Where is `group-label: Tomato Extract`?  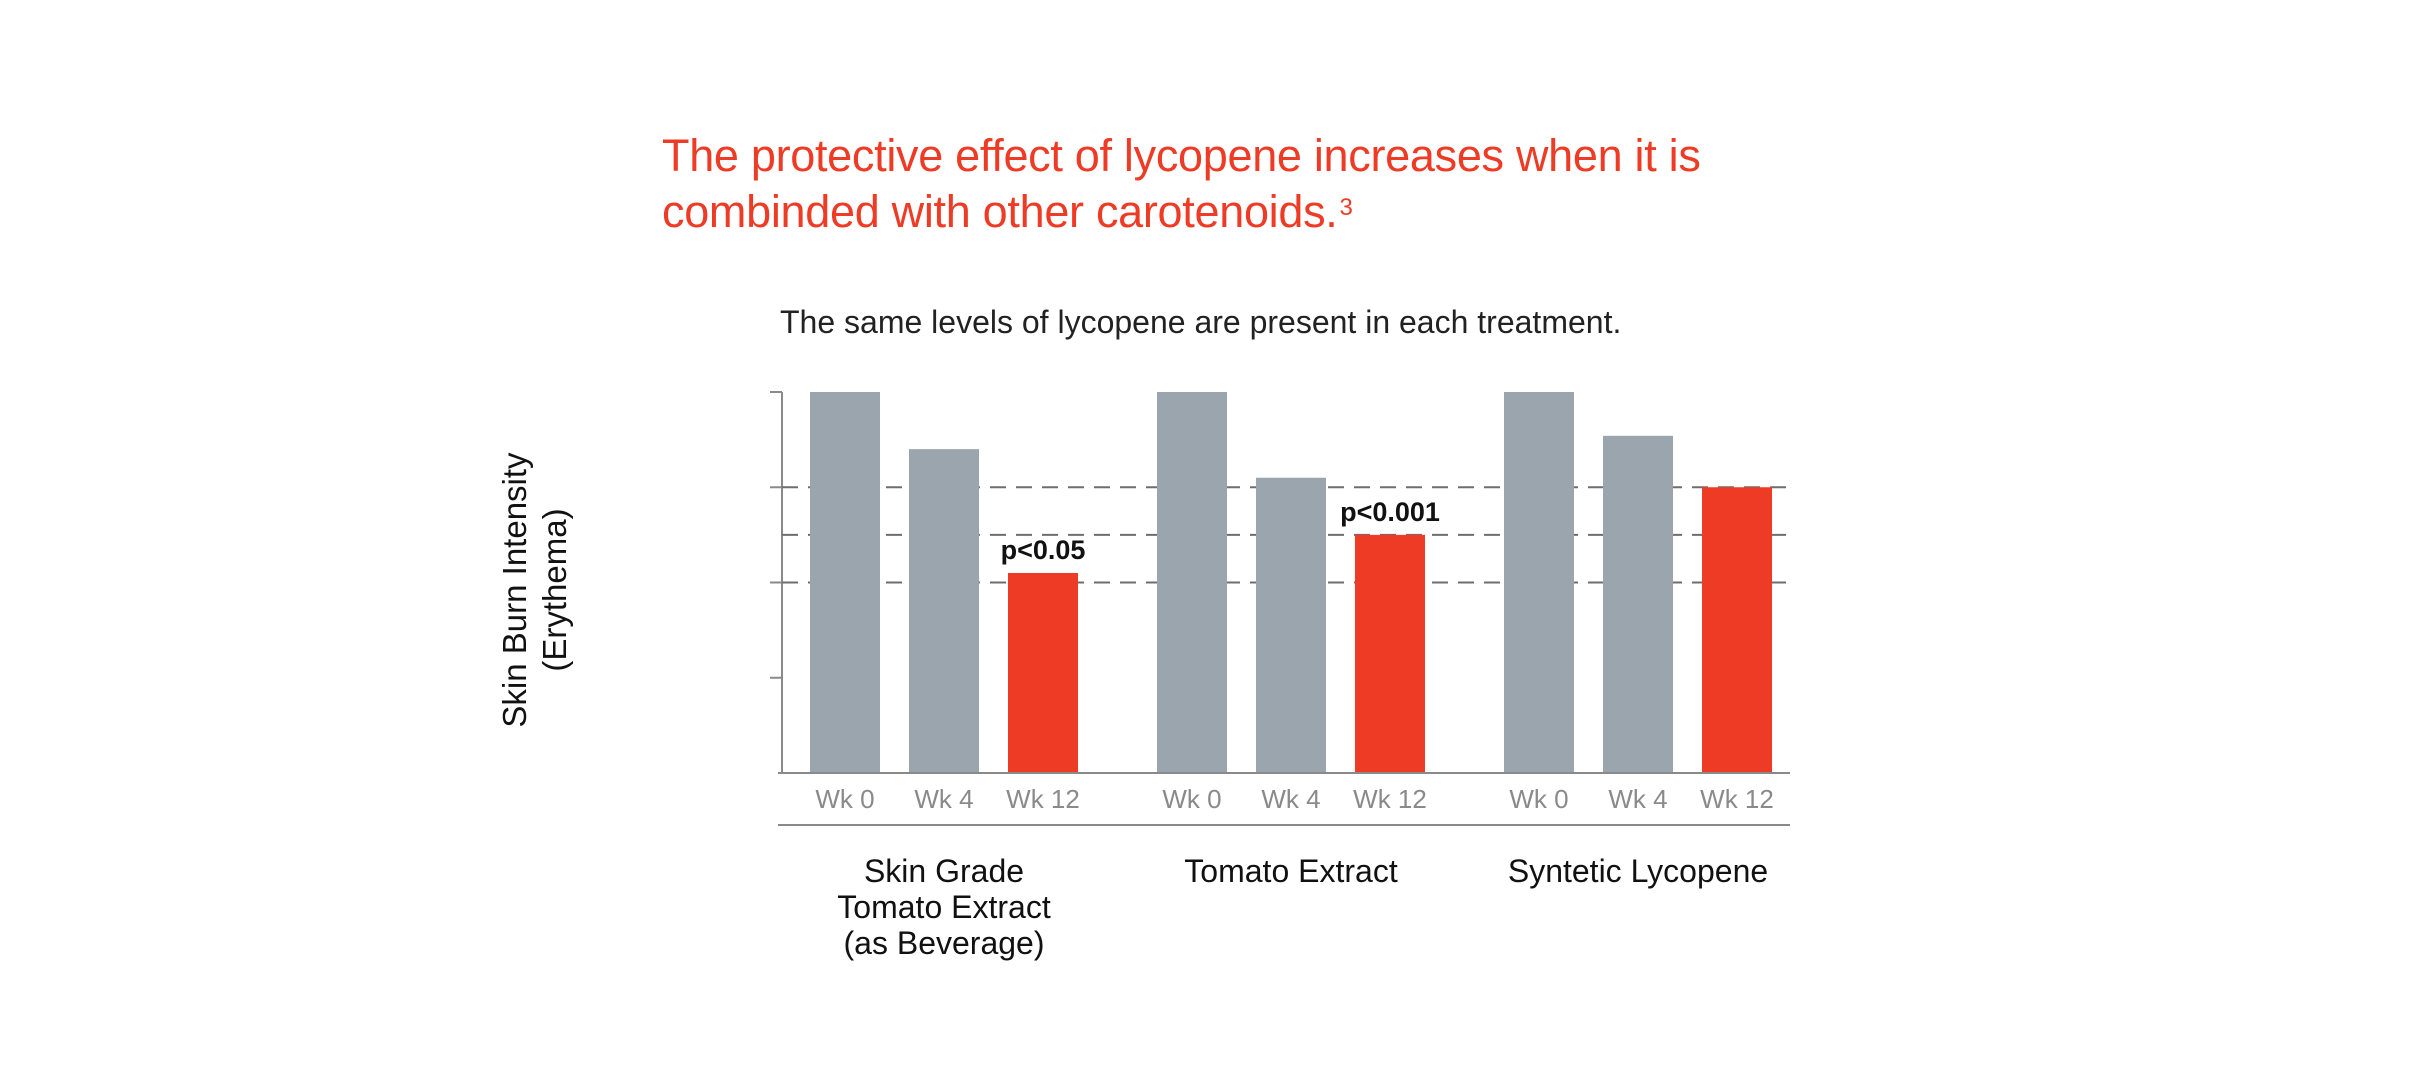 group-label: Tomato Extract is located at coordinates (1291, 871).